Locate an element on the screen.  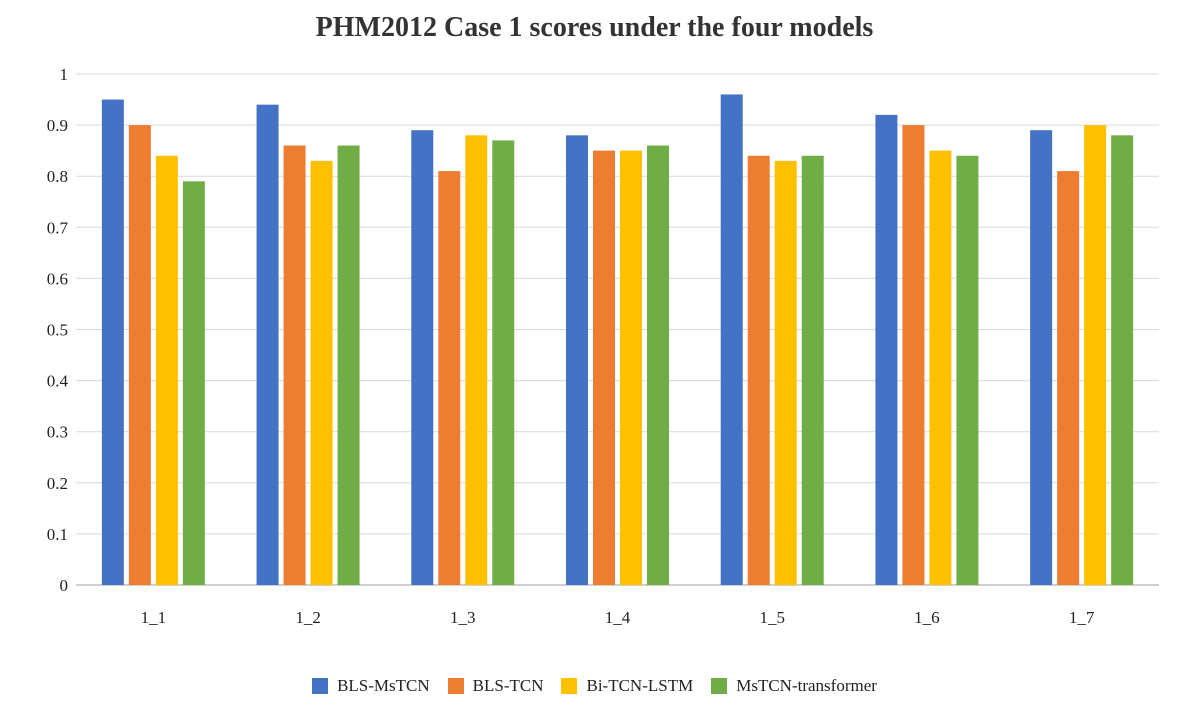
legend-item: BLS-TCN is located at coordinates (495, 686).